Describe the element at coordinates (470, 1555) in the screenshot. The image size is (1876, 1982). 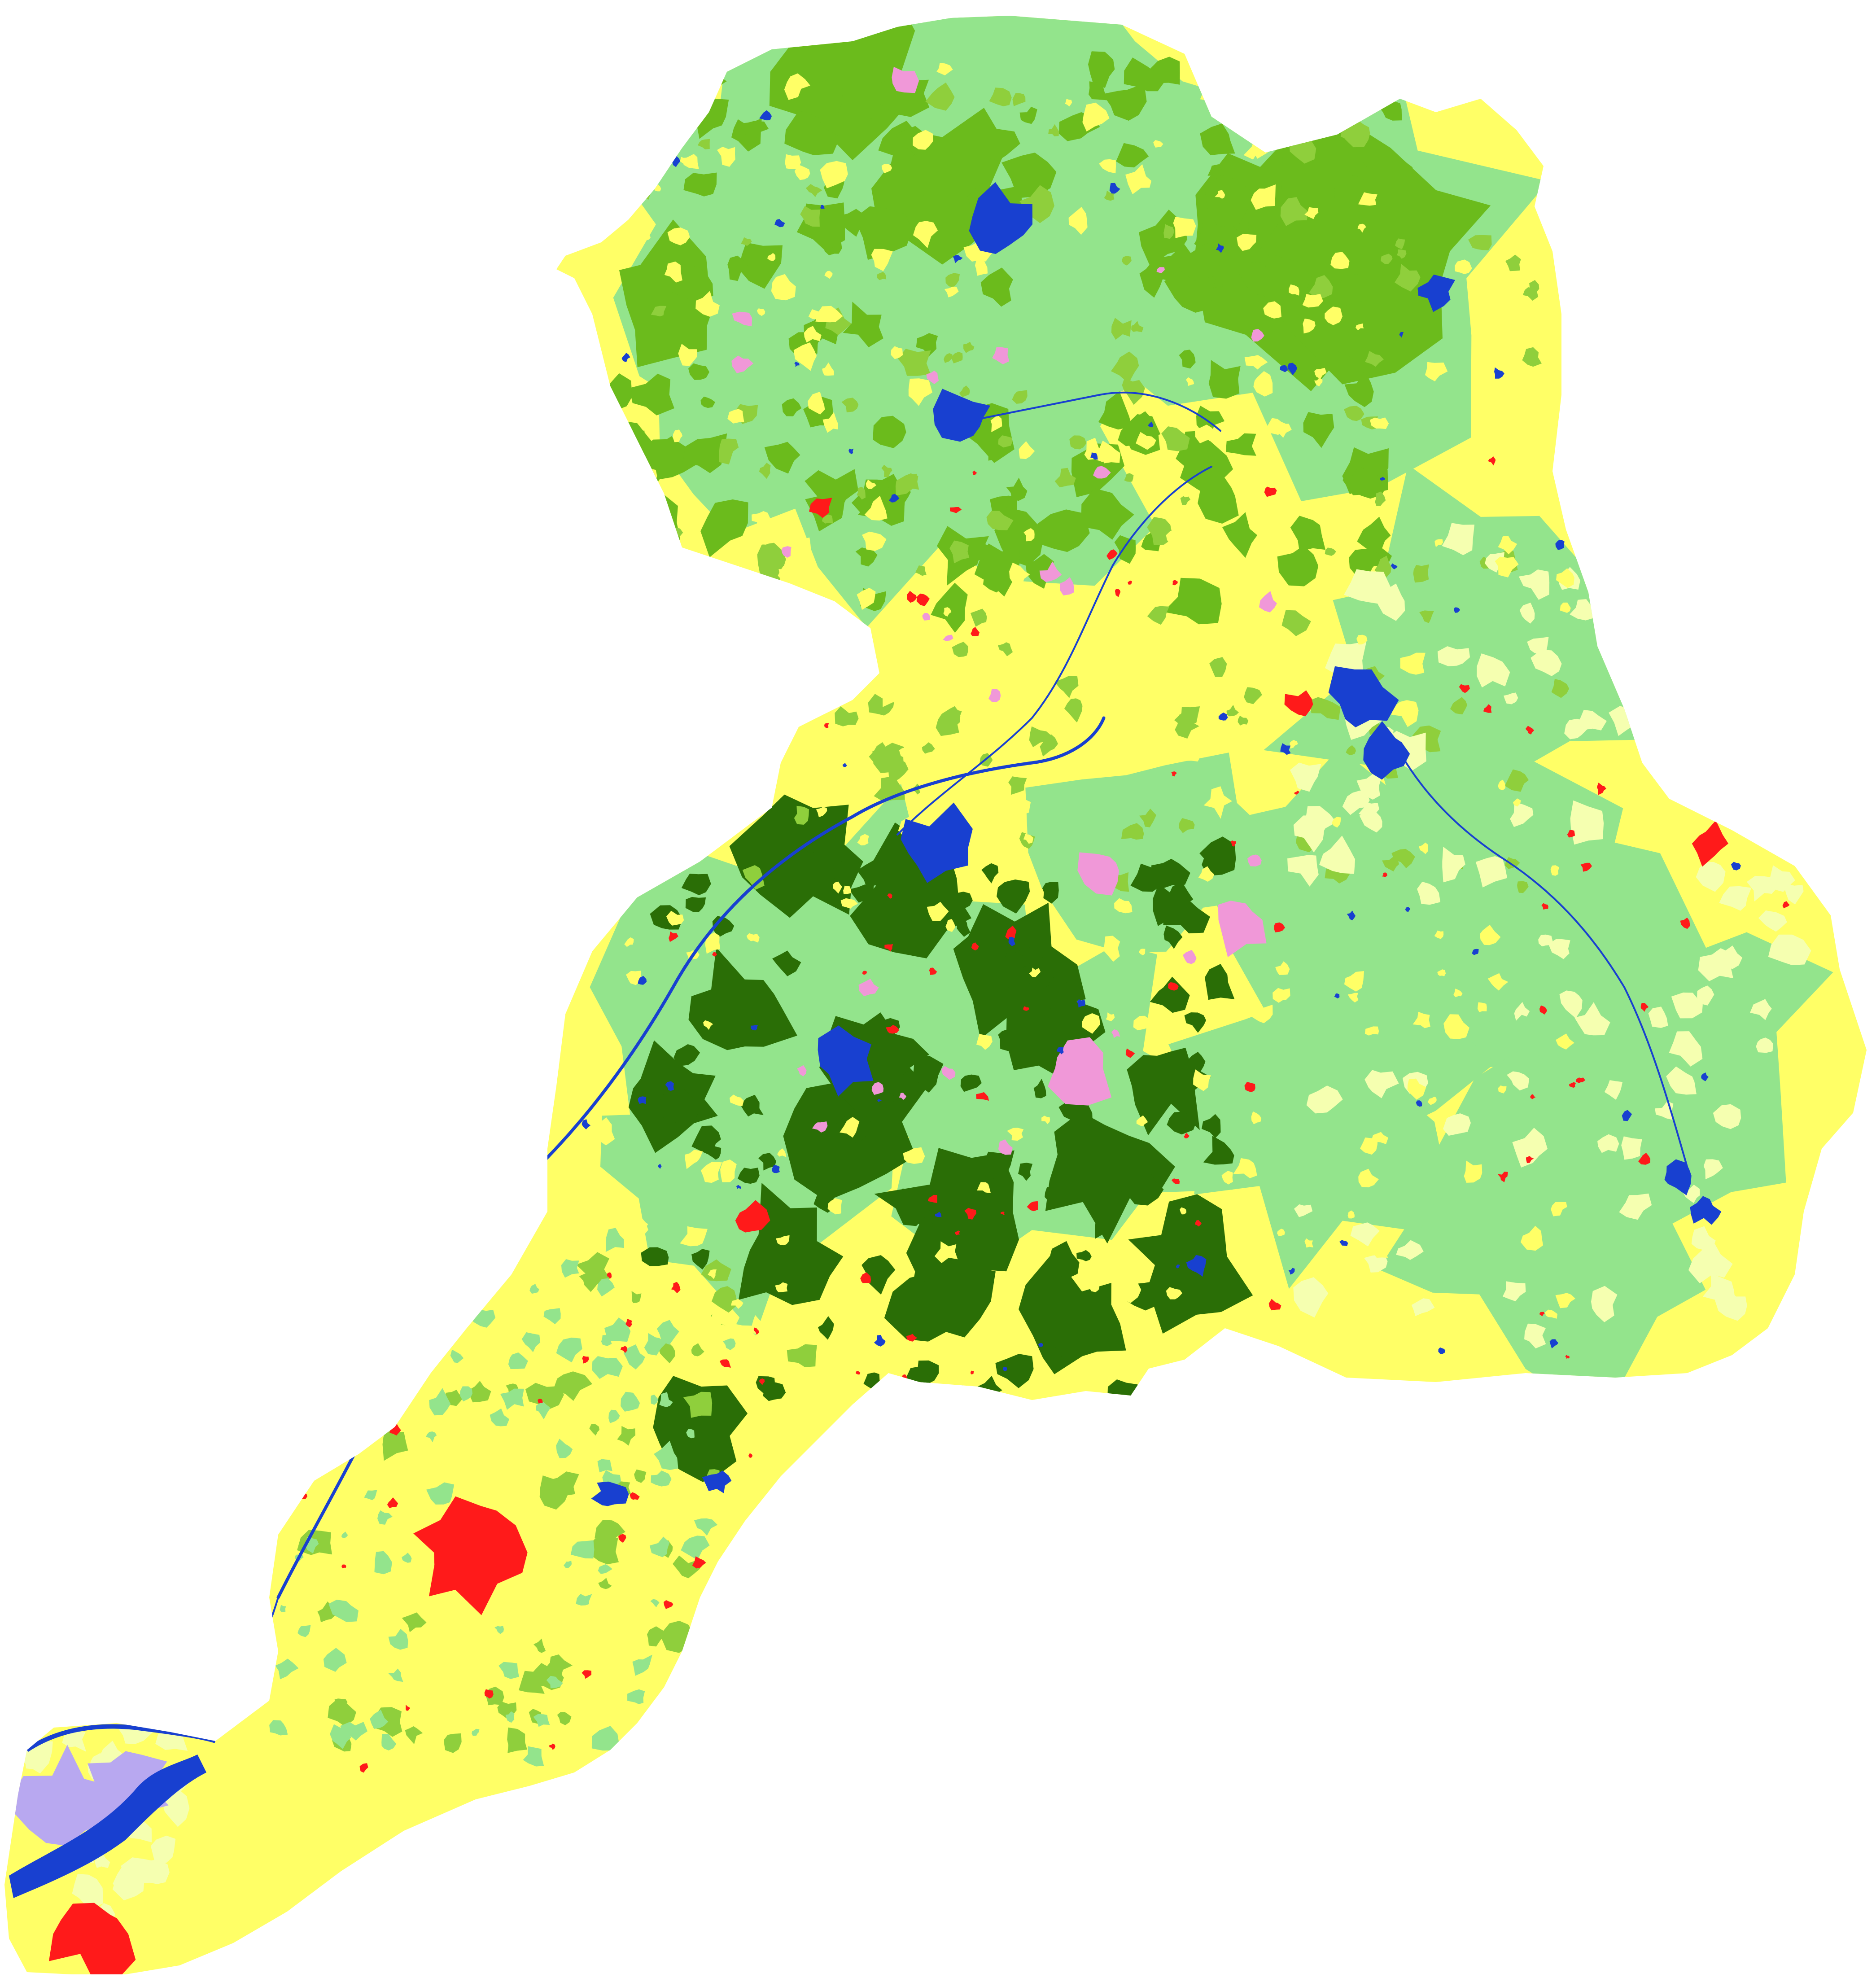
I see `built-up-city` at that location.